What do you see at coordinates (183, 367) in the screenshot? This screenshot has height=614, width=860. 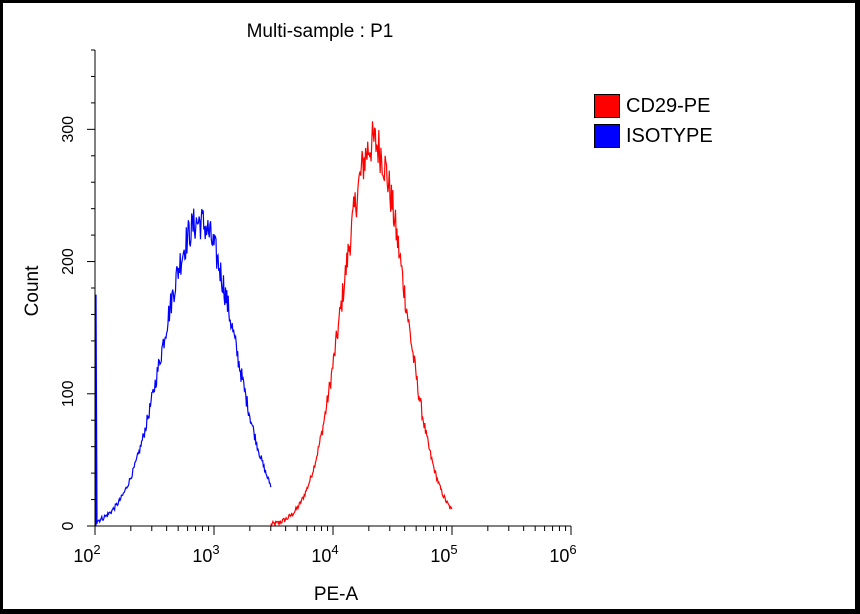 I see `series-line-isotype` at bounding box center [183, 367].